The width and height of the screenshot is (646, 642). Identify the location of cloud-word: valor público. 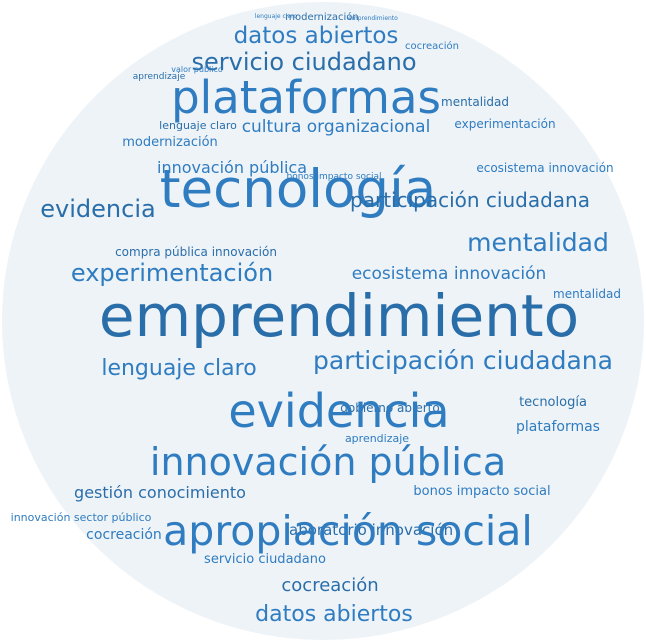
(197, 69).